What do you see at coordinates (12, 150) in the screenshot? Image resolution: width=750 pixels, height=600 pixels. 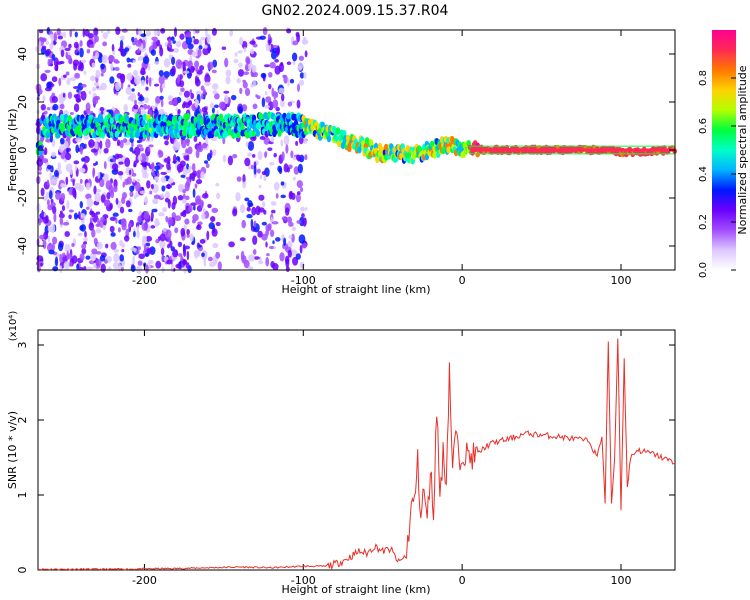 I see `spectrogram-y-axis-label: Frequency (Hz)` at bounding box center [12, 150].